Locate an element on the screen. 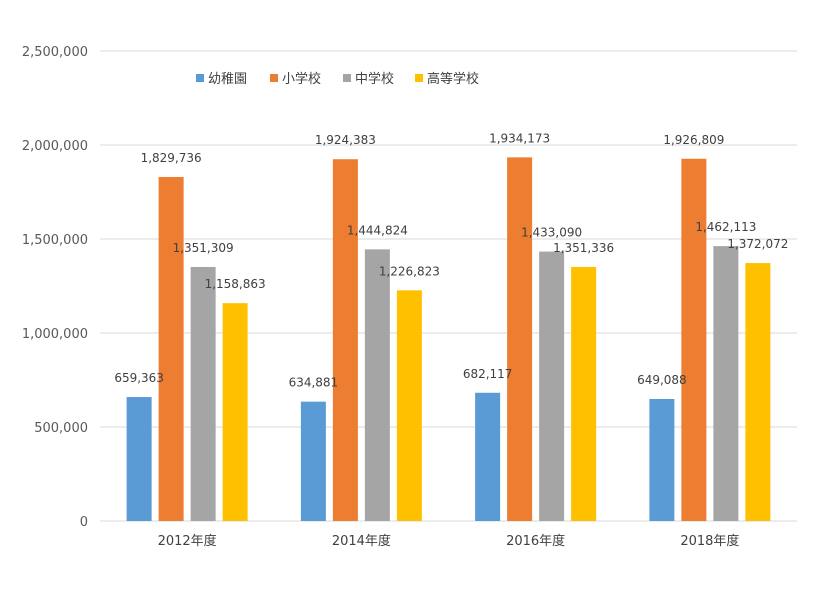 This screenshot has height=612, width=838. data-label: 1,462,113 is located at coordinates (725, 227).